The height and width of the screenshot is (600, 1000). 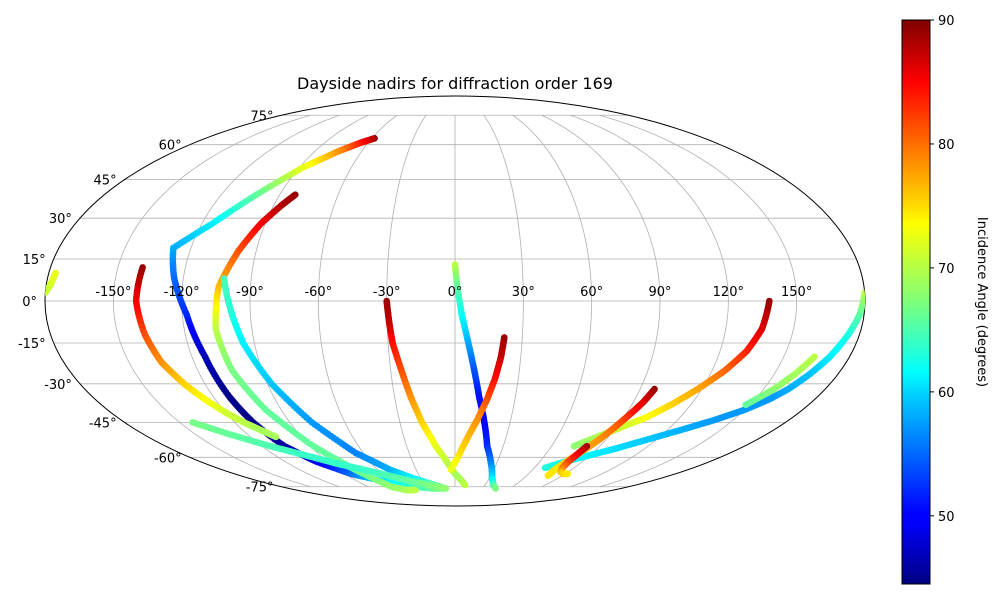 I want to click on latitude-tick-label: 15°, so click(x=34, y=260).